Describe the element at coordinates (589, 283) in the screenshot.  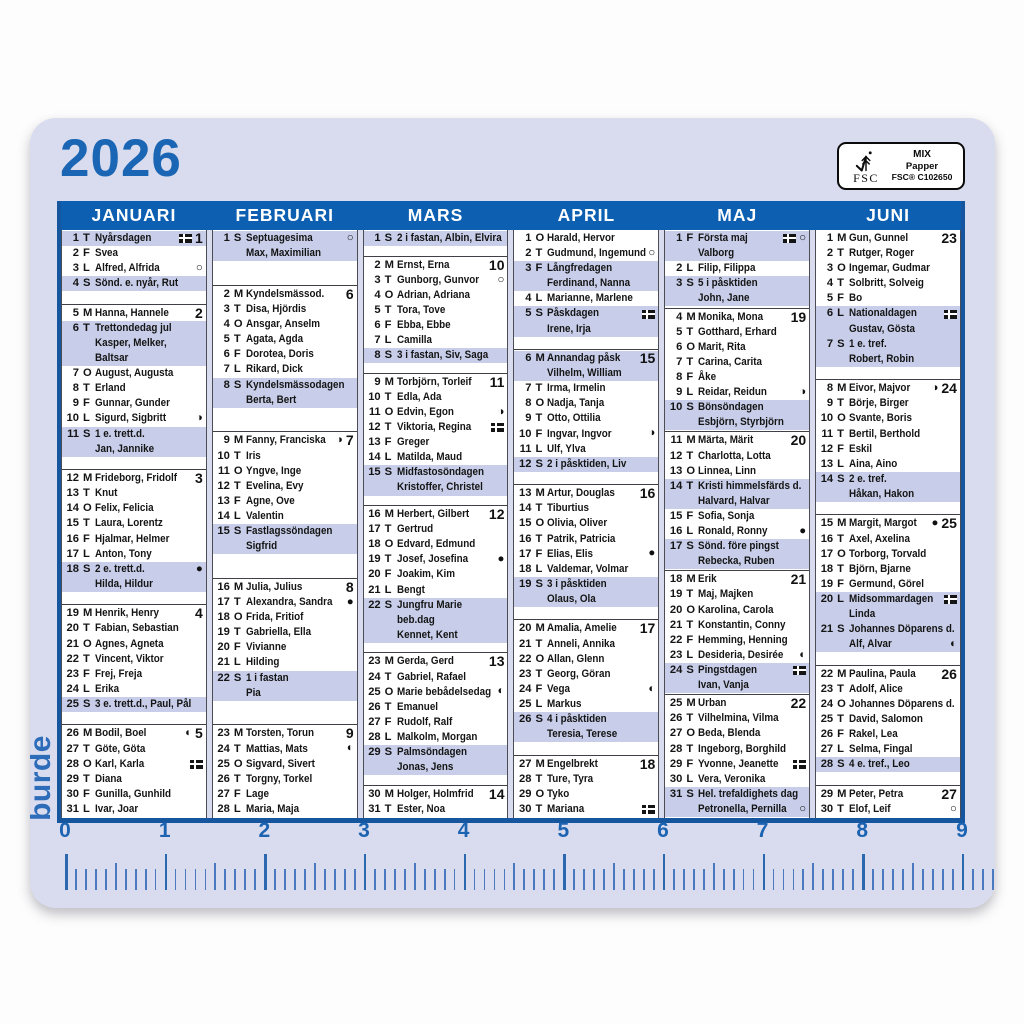
I see `name-day-text: Ferdinand, Nanna` at that location.